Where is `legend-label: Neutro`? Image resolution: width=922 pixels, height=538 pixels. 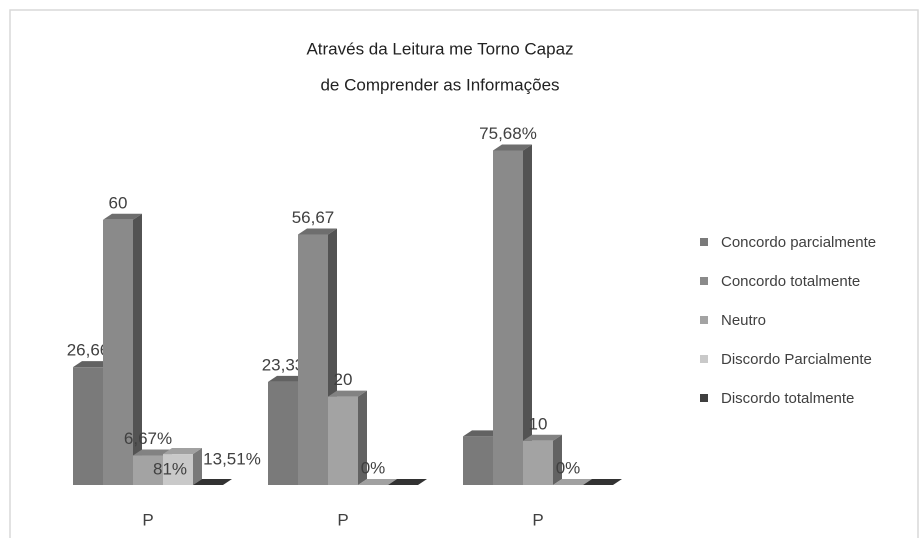 legend-label: Neutro is located at coordinates (743, 320).